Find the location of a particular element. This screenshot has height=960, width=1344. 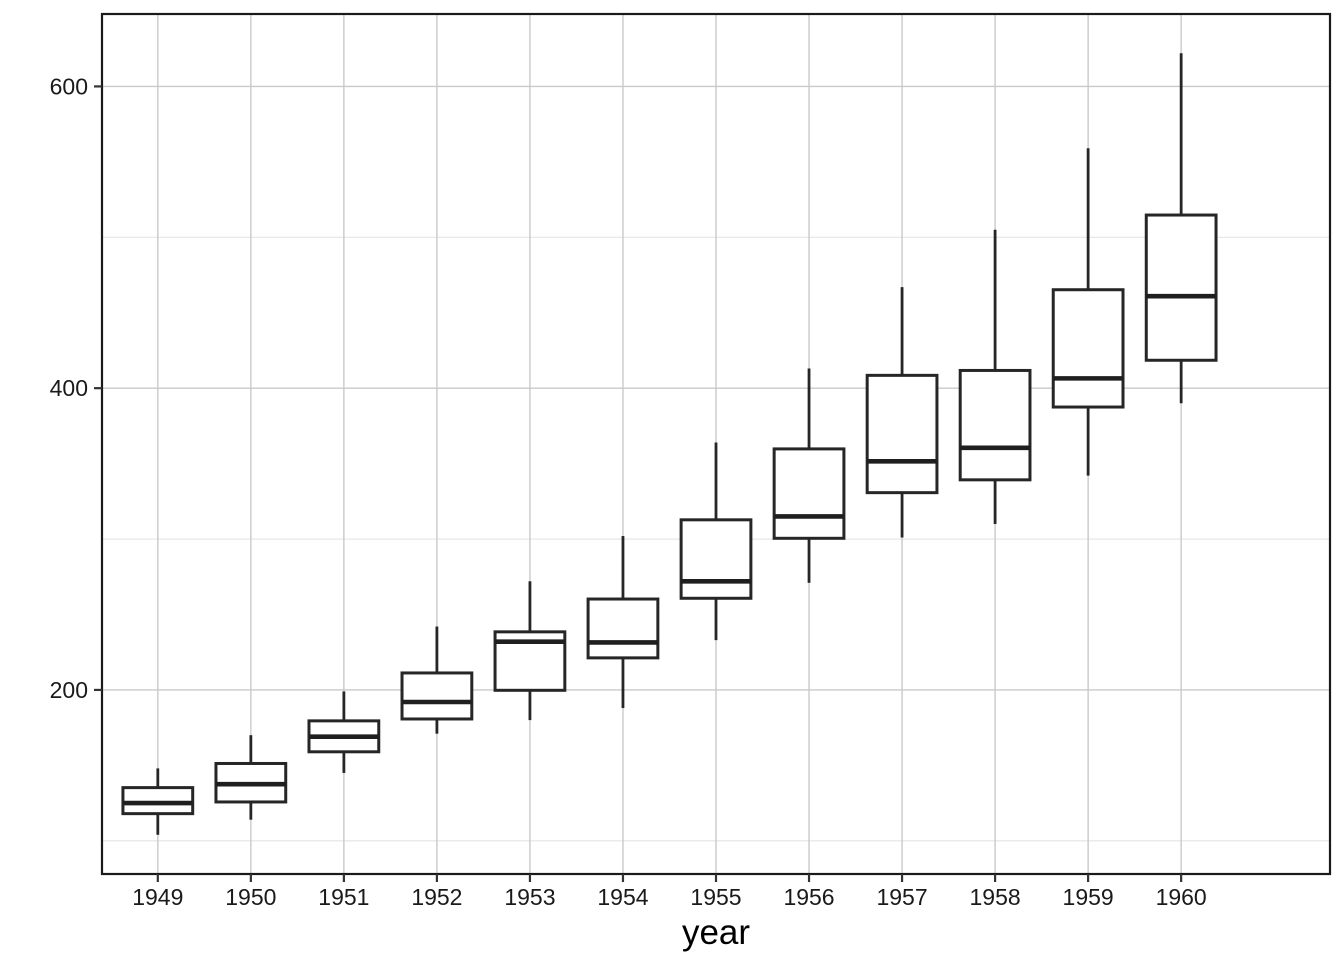

x-tick-label-1951: 1951 is located at coordinates (343, 897).